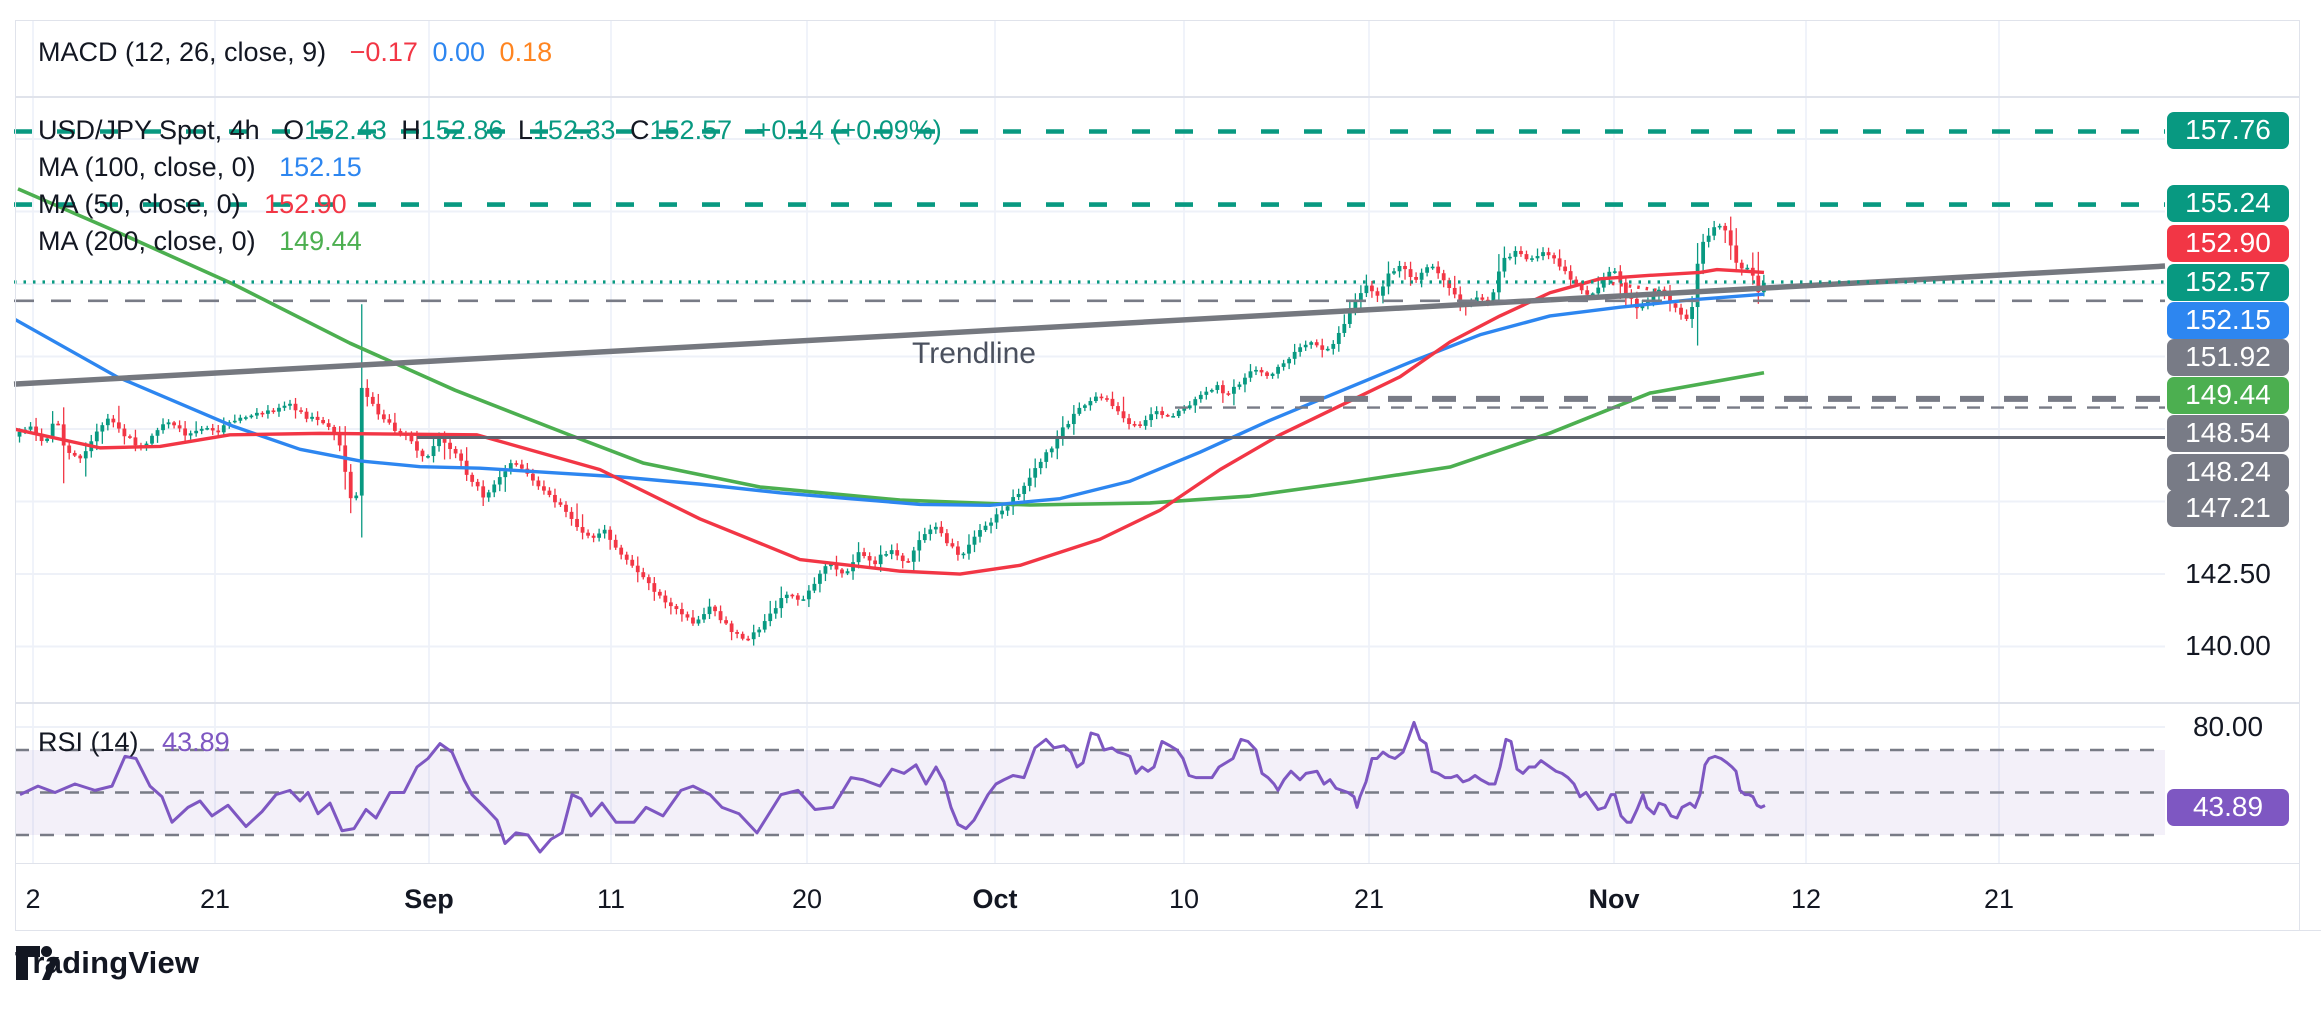 This screenshot has width=2321, height=1009. I want to click on ma50-label: MA (50, close, 0), so click(139, 204).